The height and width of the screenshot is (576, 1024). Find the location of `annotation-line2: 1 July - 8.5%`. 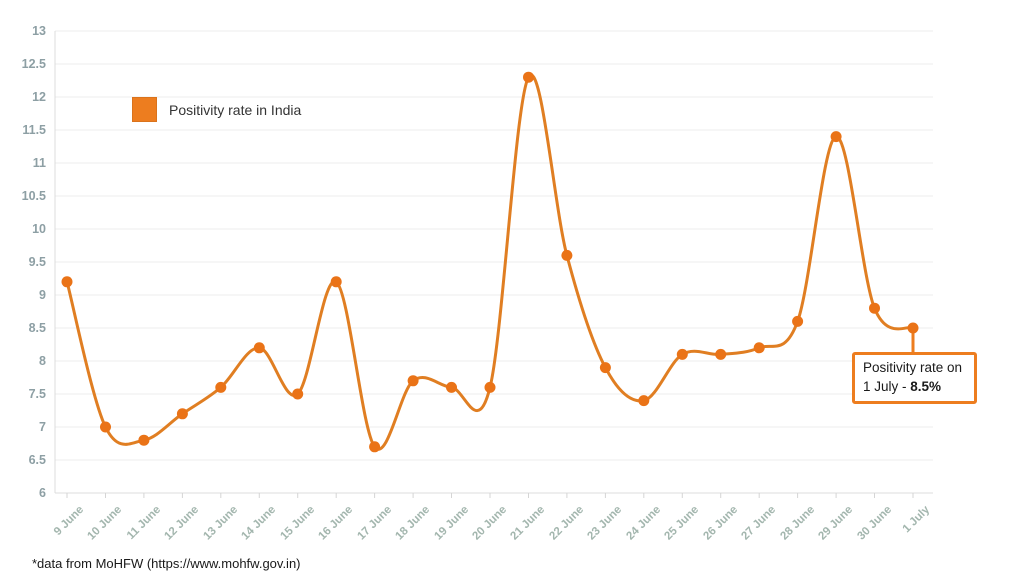

annotation-line2: 1 July - 8.5% is located at coordinates (914, 386).